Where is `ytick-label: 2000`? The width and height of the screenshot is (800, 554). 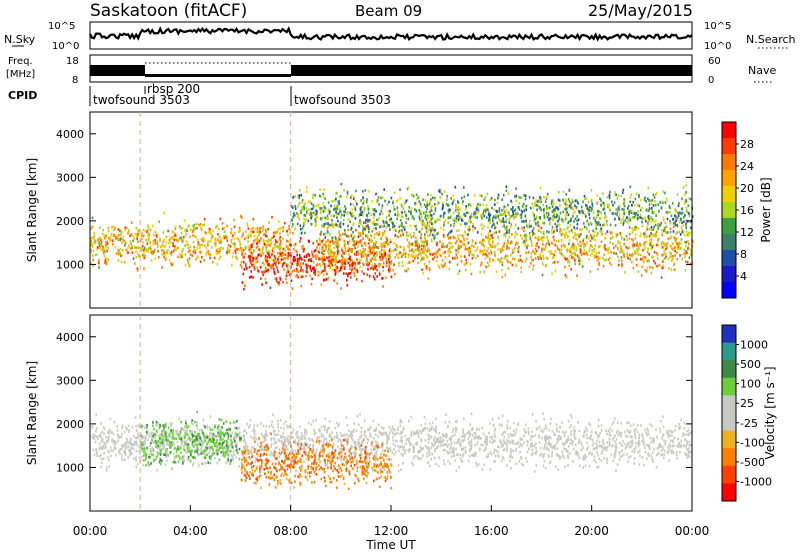
ytick-label: 2000 is located at coordinates (70, 221).